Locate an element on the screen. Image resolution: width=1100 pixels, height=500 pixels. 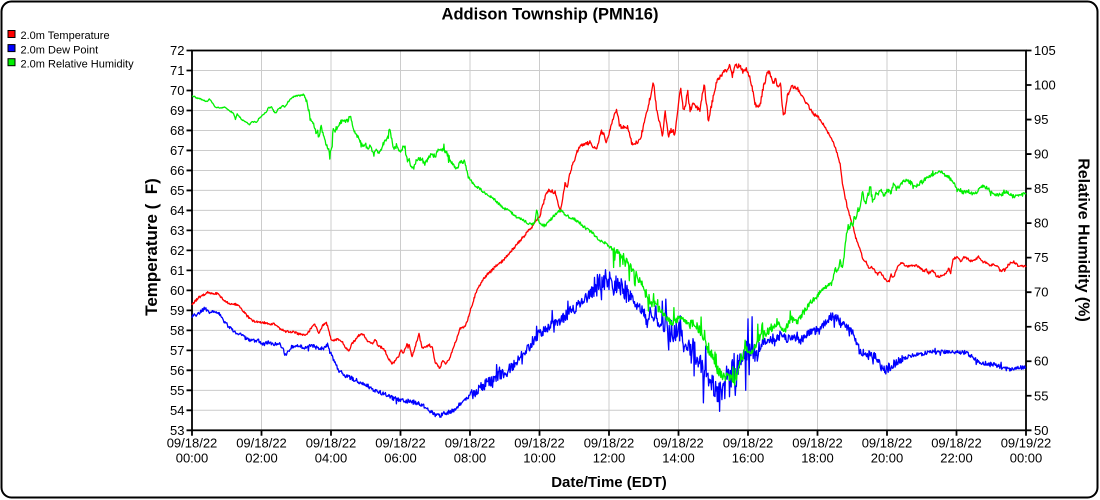
svg-text: 95 is located at coordinates (1041, 119).